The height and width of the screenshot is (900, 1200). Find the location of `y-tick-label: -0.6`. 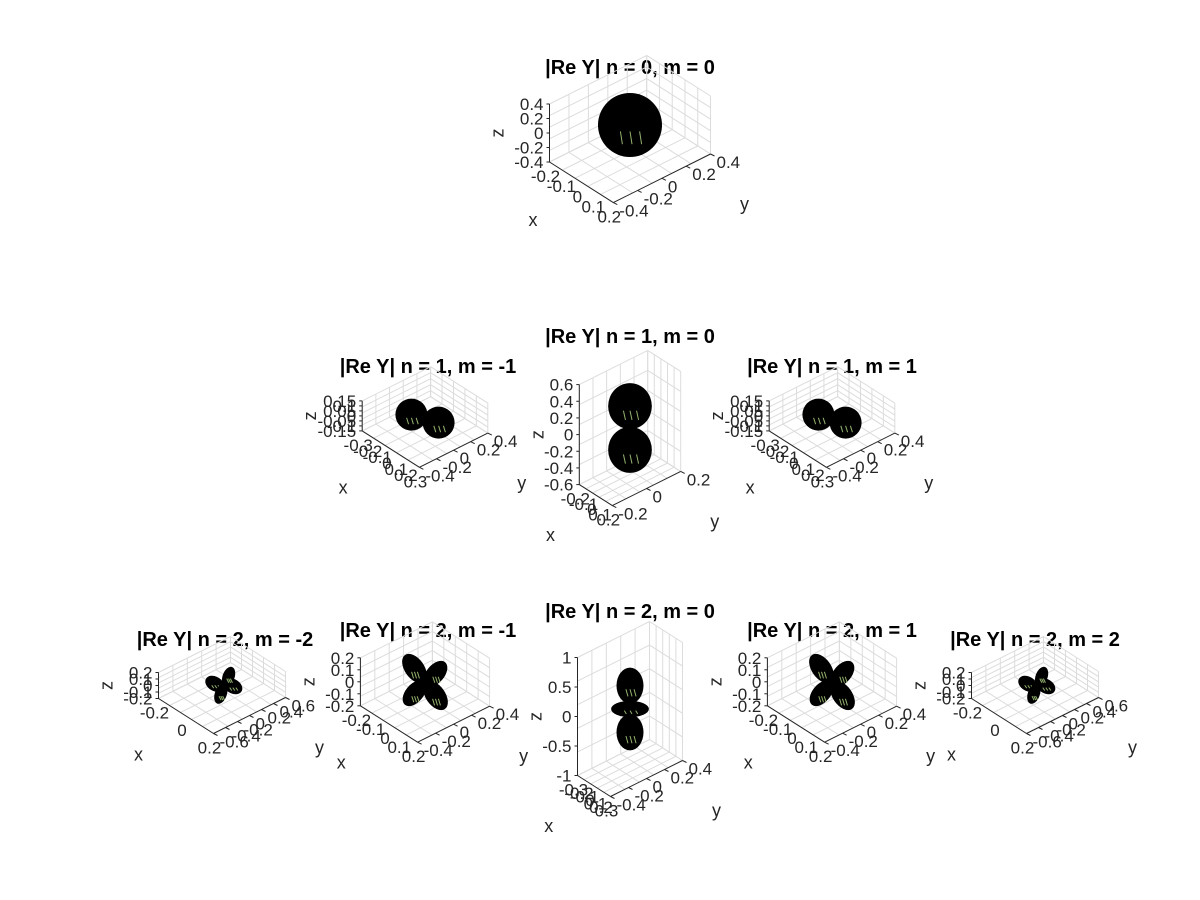

y-tick-label: -0.6 is located at coordinates (234, 742).